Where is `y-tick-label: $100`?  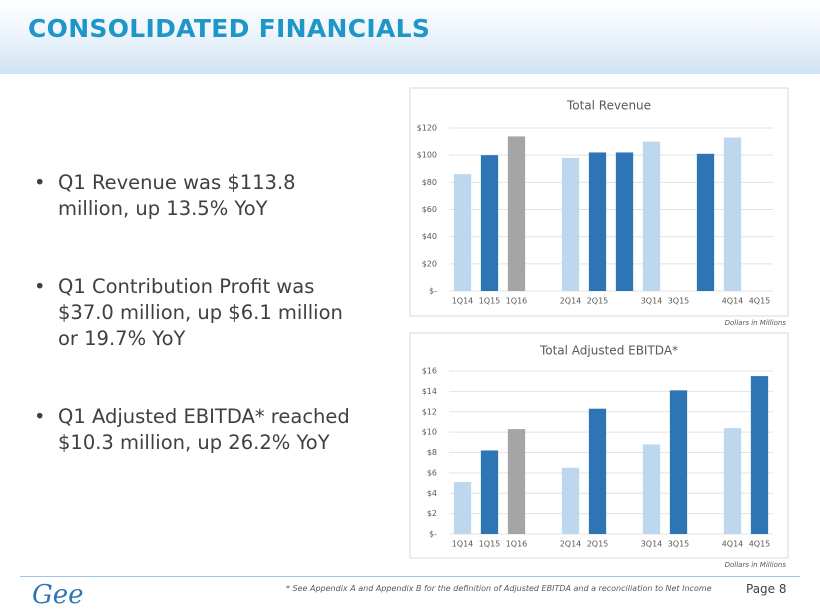 y-tick-label: $100 is located at coordinates (427, 155).